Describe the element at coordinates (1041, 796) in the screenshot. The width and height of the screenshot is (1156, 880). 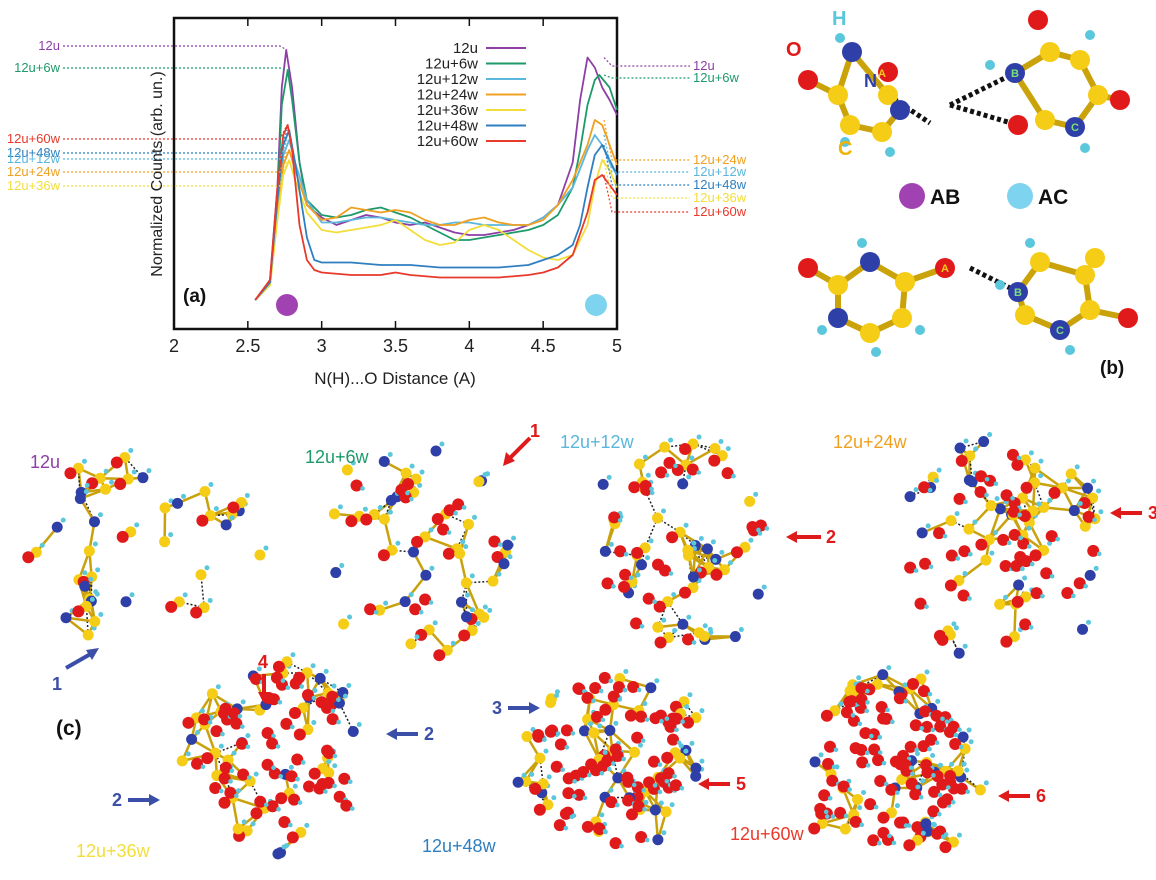
I see `marker-number: 6` at that location.